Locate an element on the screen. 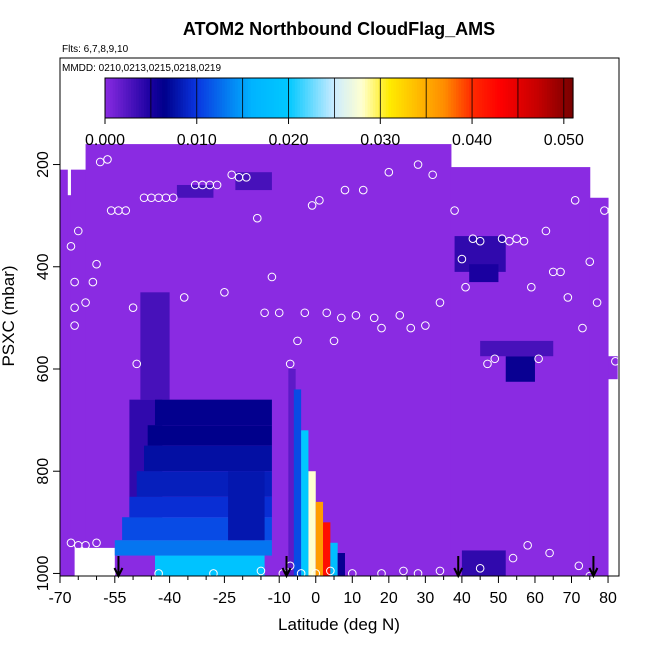 This screenshot has height=650, width=650. colorbar-tick-label-1: 0.010 is located at coordinates (197, 140).